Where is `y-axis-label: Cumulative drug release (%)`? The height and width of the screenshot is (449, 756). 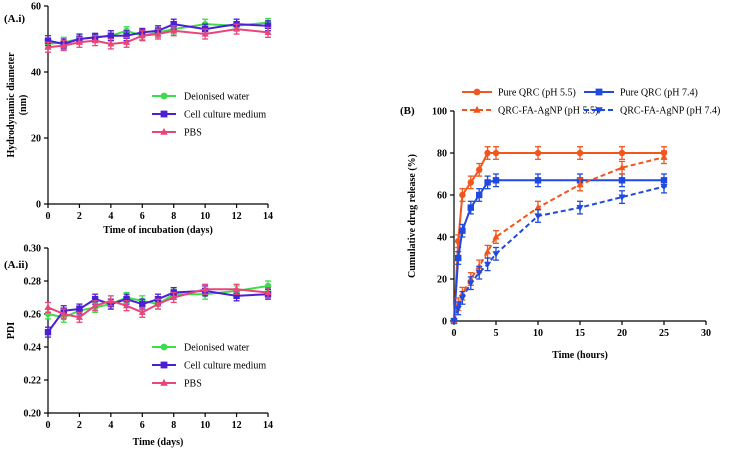
y-axis-label: Cumulative drug release (%) is located at coordinates (412, 216).